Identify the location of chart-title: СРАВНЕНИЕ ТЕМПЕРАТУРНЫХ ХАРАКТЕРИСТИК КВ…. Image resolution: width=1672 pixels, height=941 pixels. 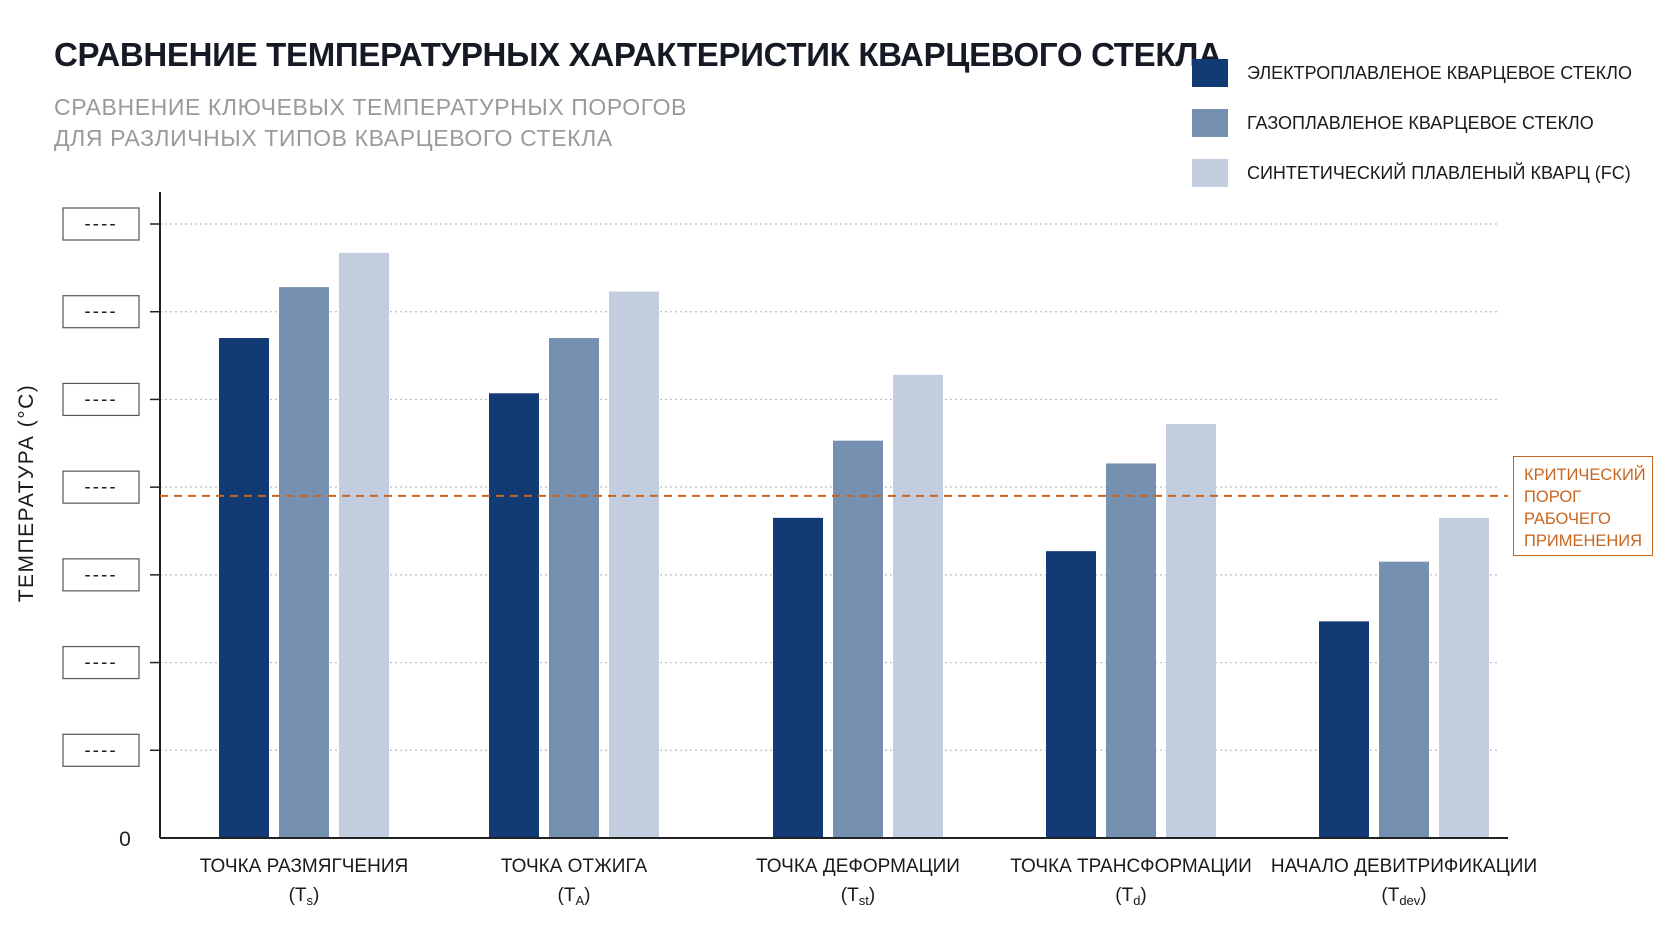
(638, 54).